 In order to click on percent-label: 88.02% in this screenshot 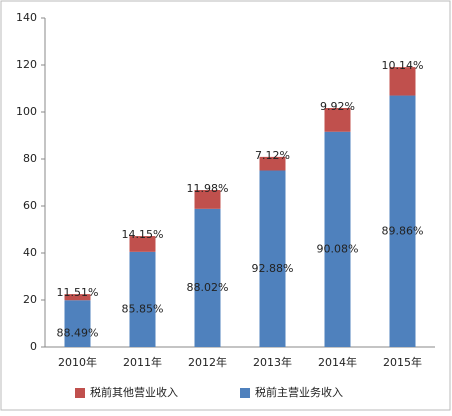, I will do `click(208, 287)`.